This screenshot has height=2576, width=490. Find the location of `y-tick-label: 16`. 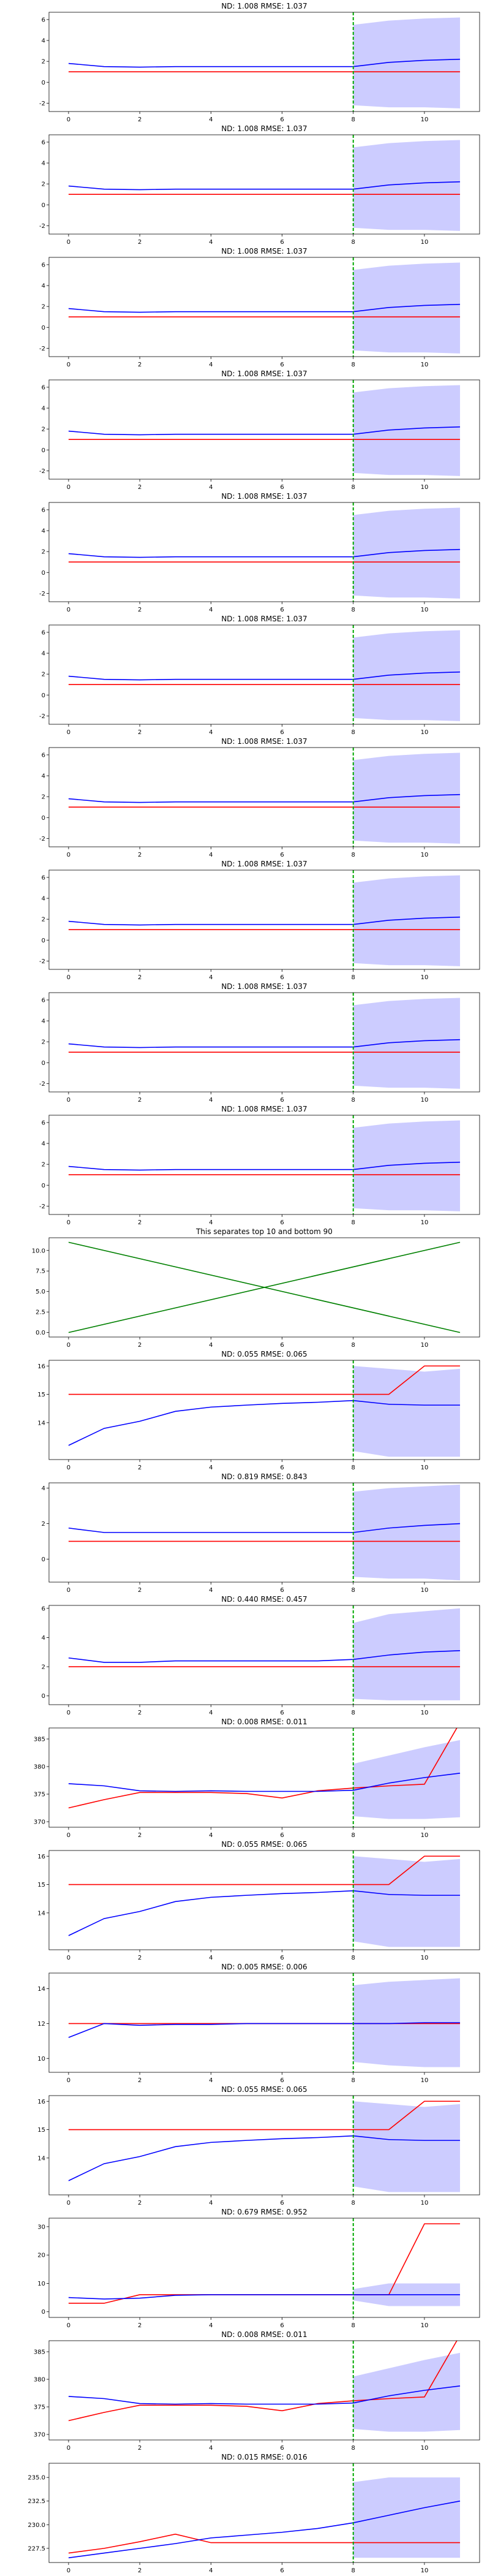

y-tick-label: 16 is located at coordinates (41, 1857).